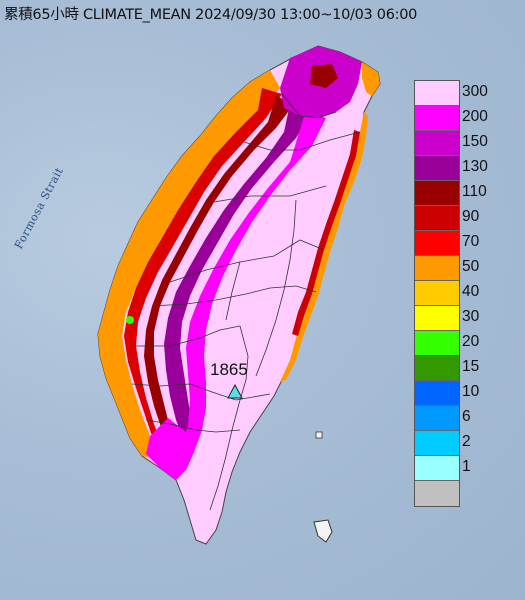 This screenshot has height=600, width=525. Describe the element at coordinates (319, 435) in the screenshot. I see `green-island` at that location.